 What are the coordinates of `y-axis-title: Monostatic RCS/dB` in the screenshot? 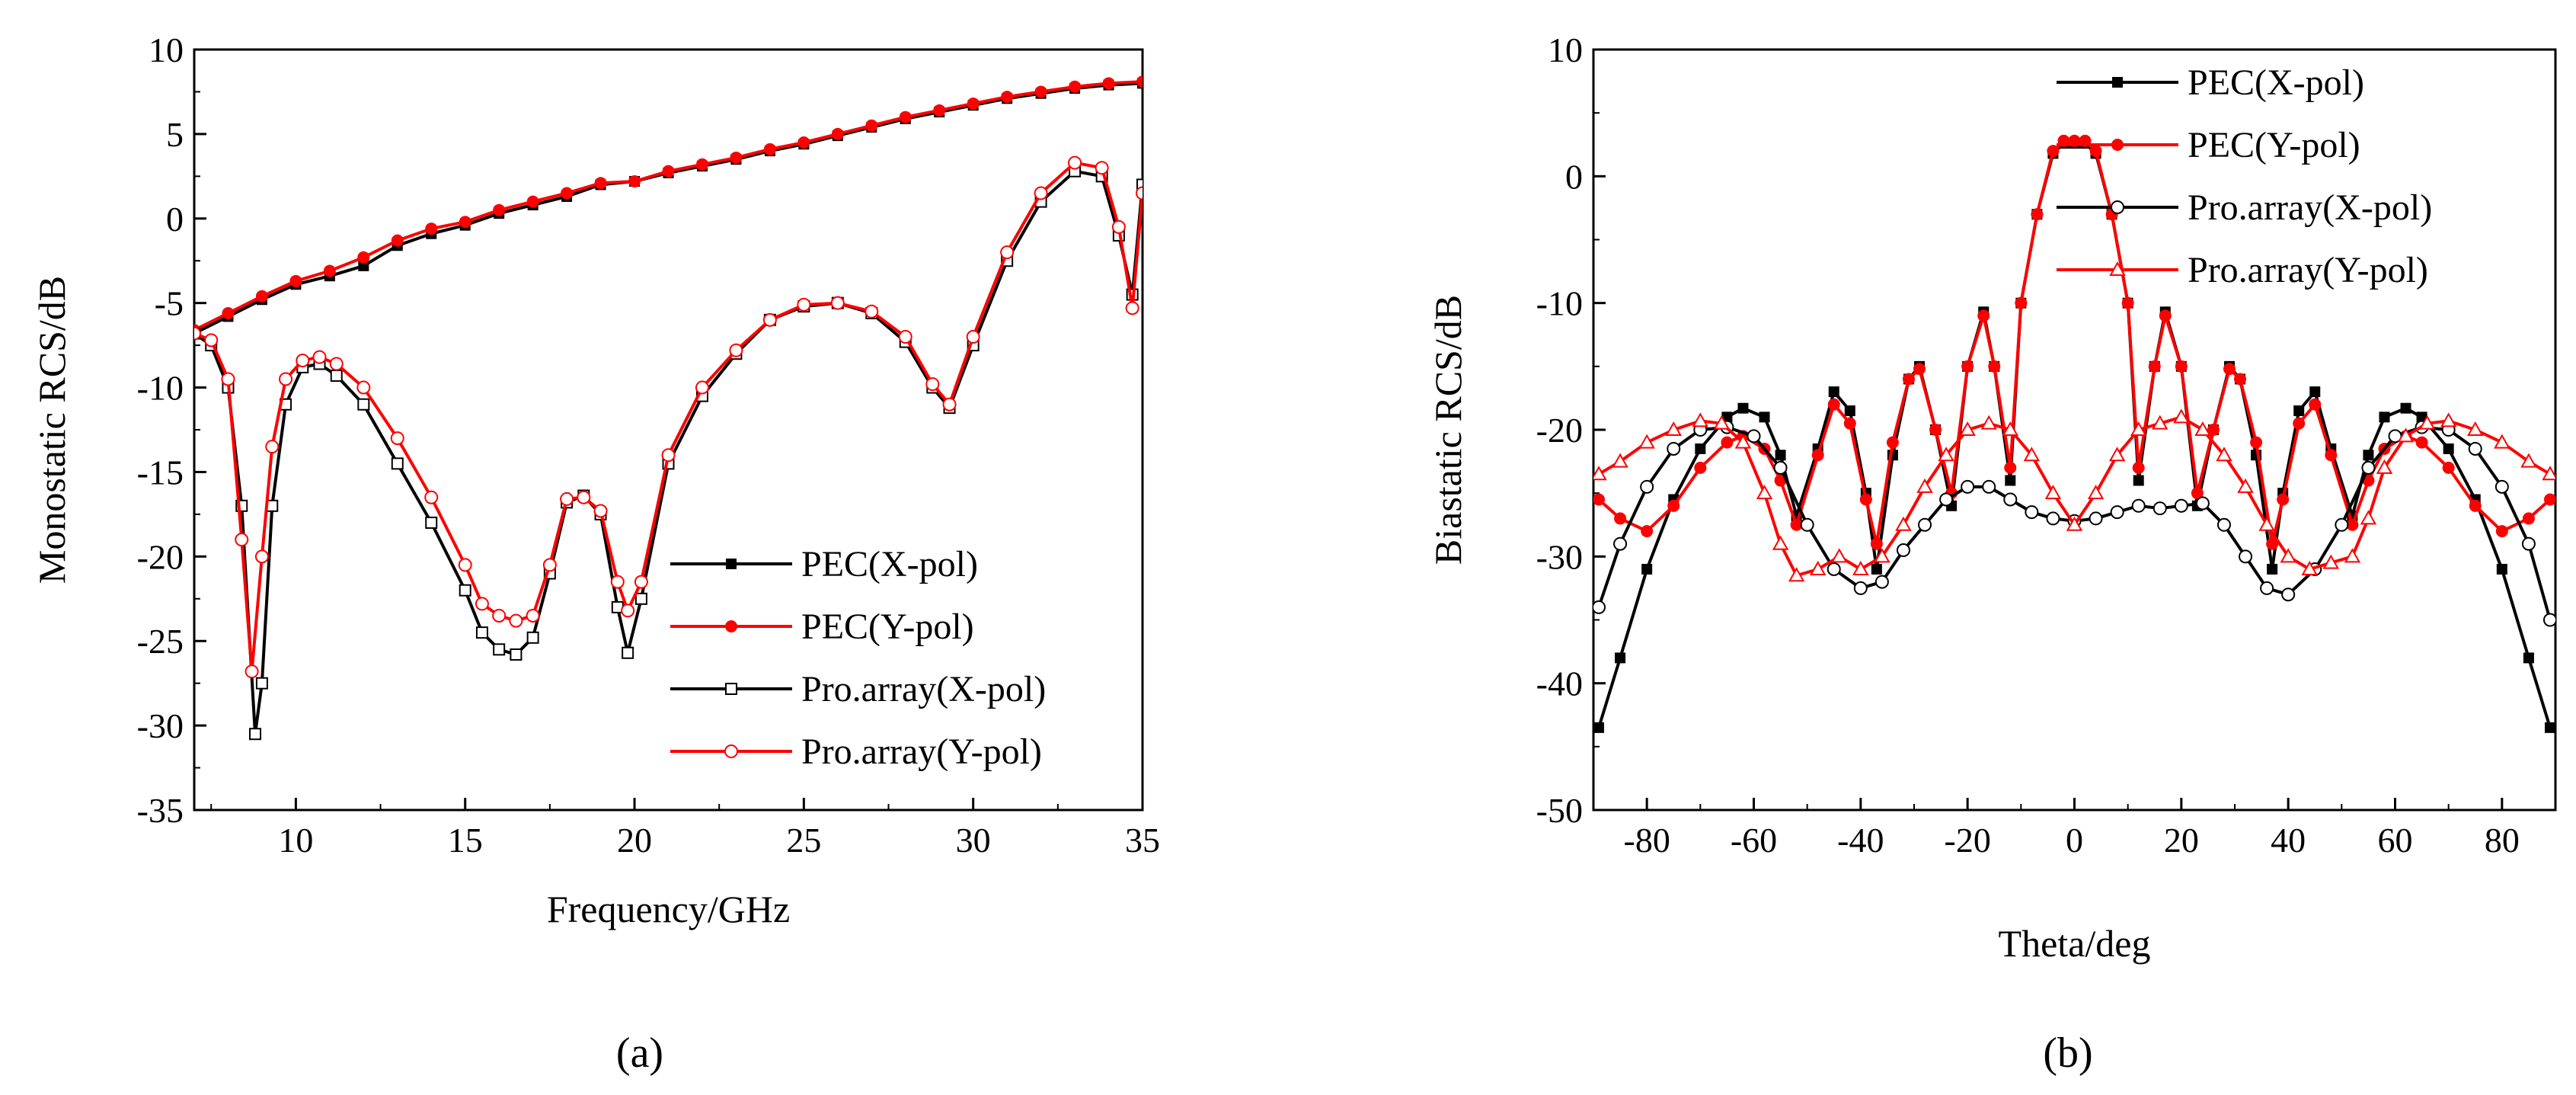 It's located at (51, 430).